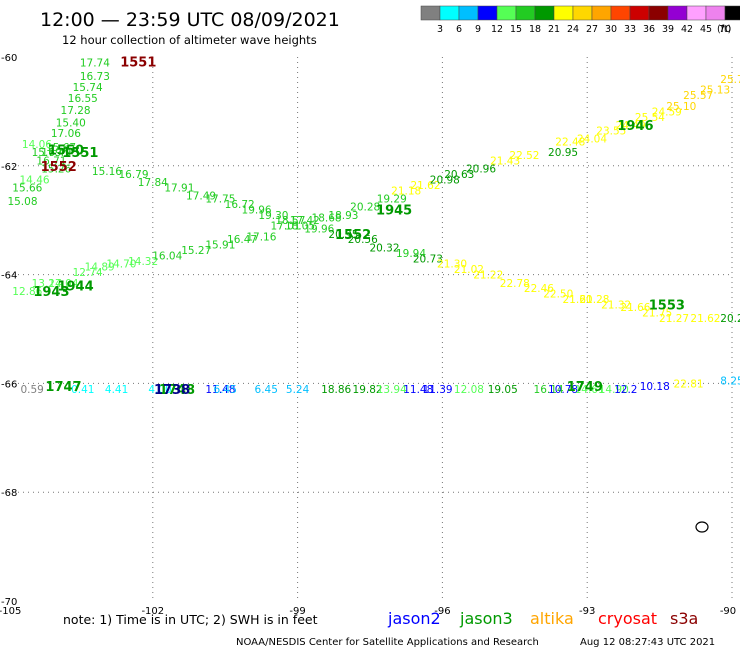  Describe the element at coordinates (88, 88) in the screenshot. I see `wave-height-label: 15.74` at that location.